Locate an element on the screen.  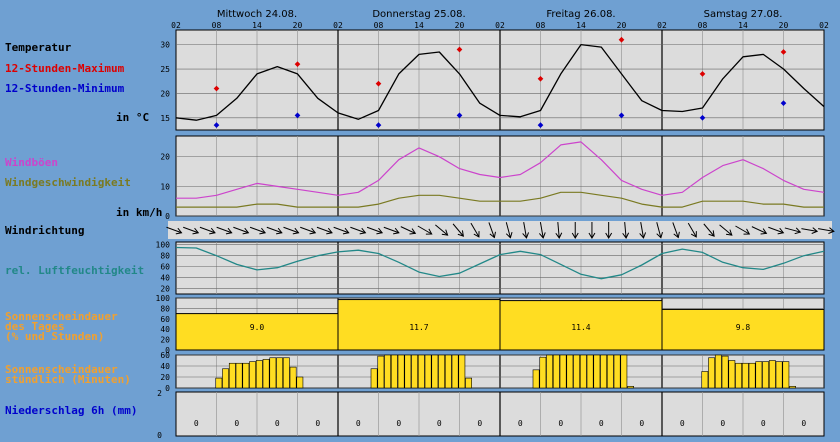
label-sun-daily: des Tages is located at coordinates (35, 326).